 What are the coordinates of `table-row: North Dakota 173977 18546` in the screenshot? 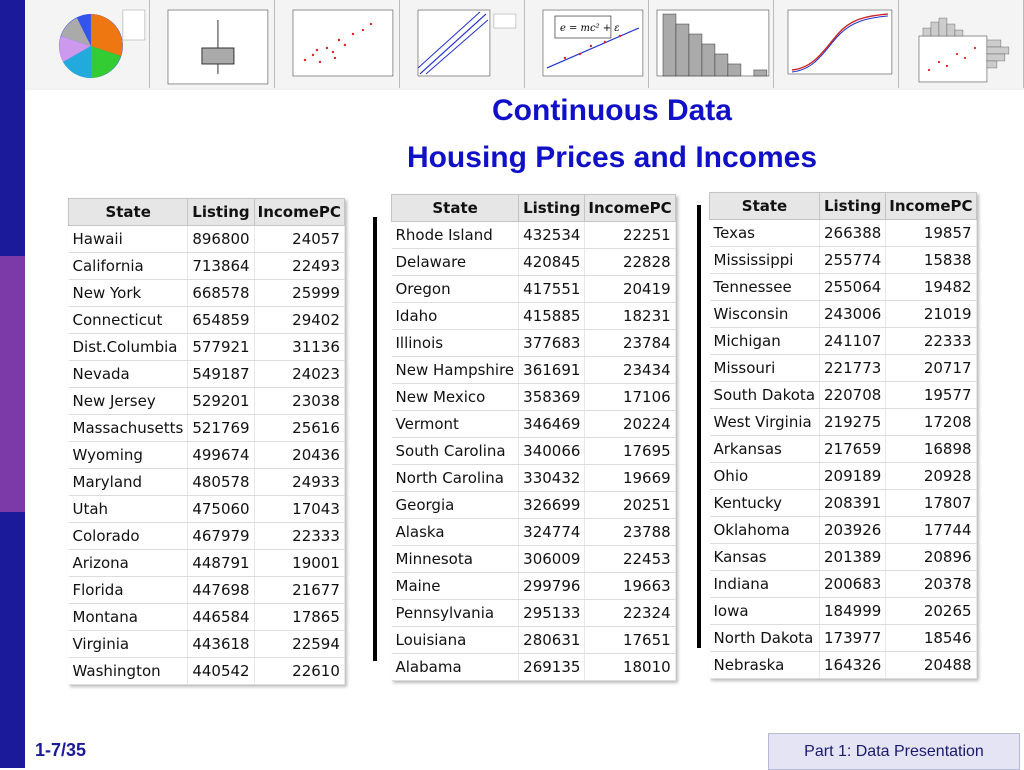 It's located at (843, 638).